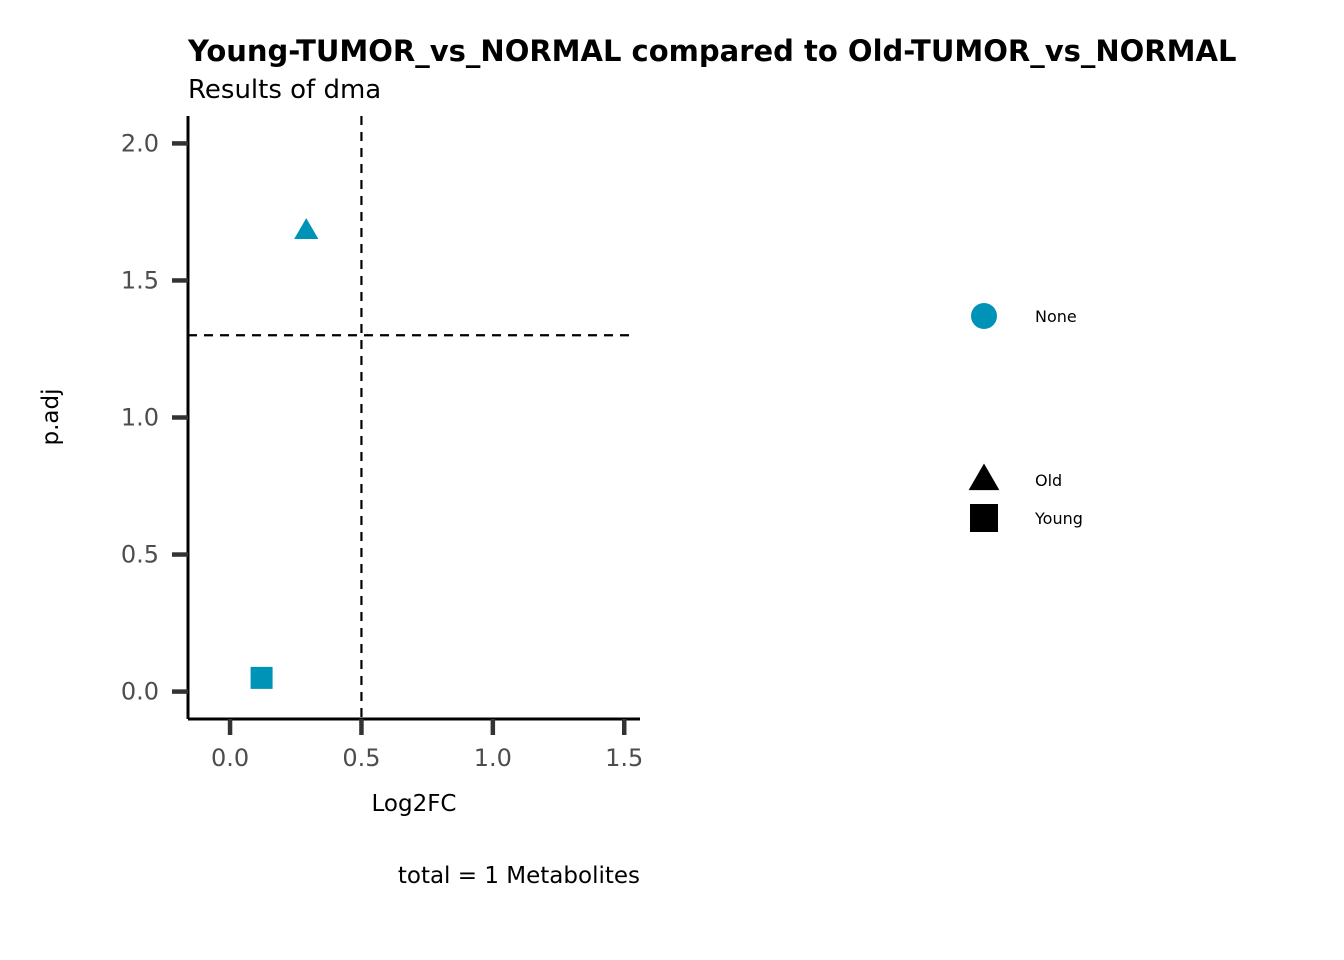 Image resolution: width=1344 pixels, height=960 pixels. What do you see at coordinates (140, 418) in the screenshot?
I see `y-tick-label: 1.0` at bounding box center [140, 418].